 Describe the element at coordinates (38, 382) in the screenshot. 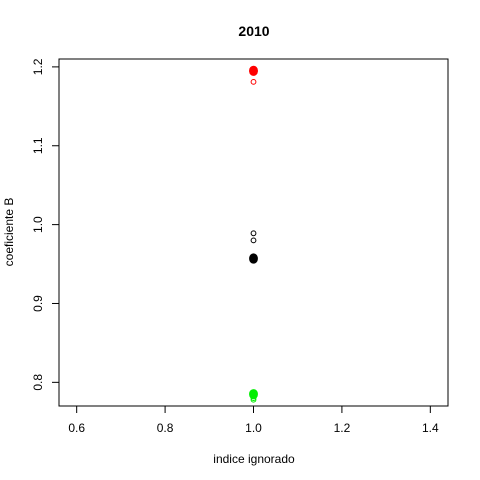

I see `y-tick-label: 0.8` at that location.